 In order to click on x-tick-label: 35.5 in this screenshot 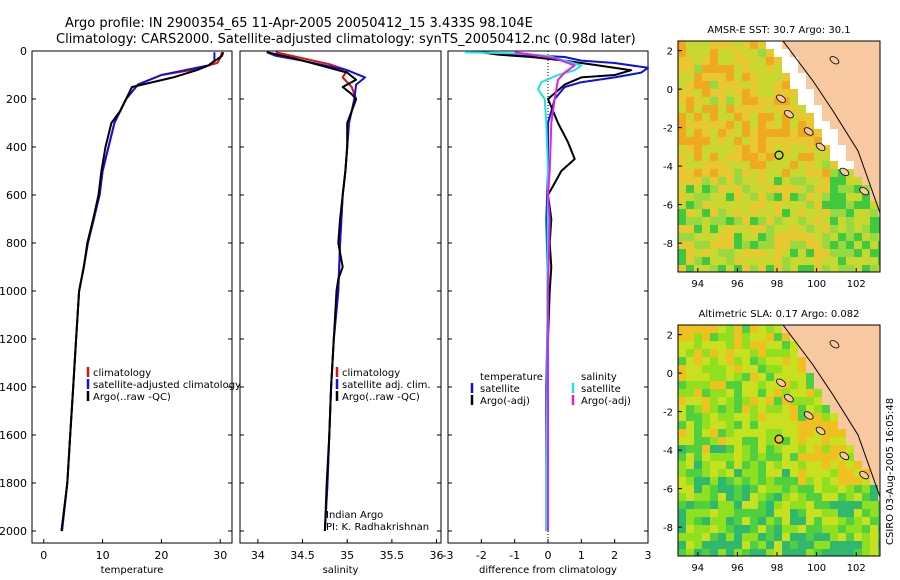, I will do `click(392, 555)`.